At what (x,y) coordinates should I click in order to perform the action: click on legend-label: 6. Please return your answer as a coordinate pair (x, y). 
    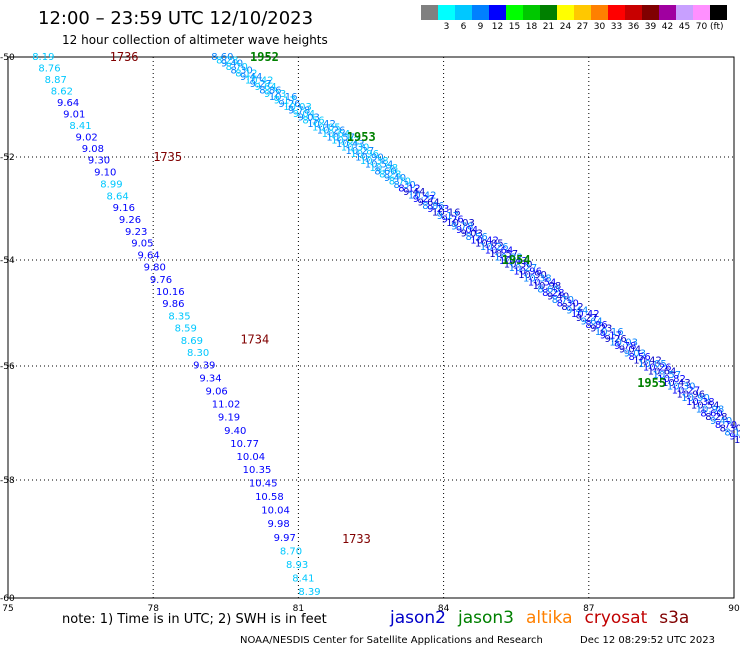
    Looking at the image, I should click on (463, 27).